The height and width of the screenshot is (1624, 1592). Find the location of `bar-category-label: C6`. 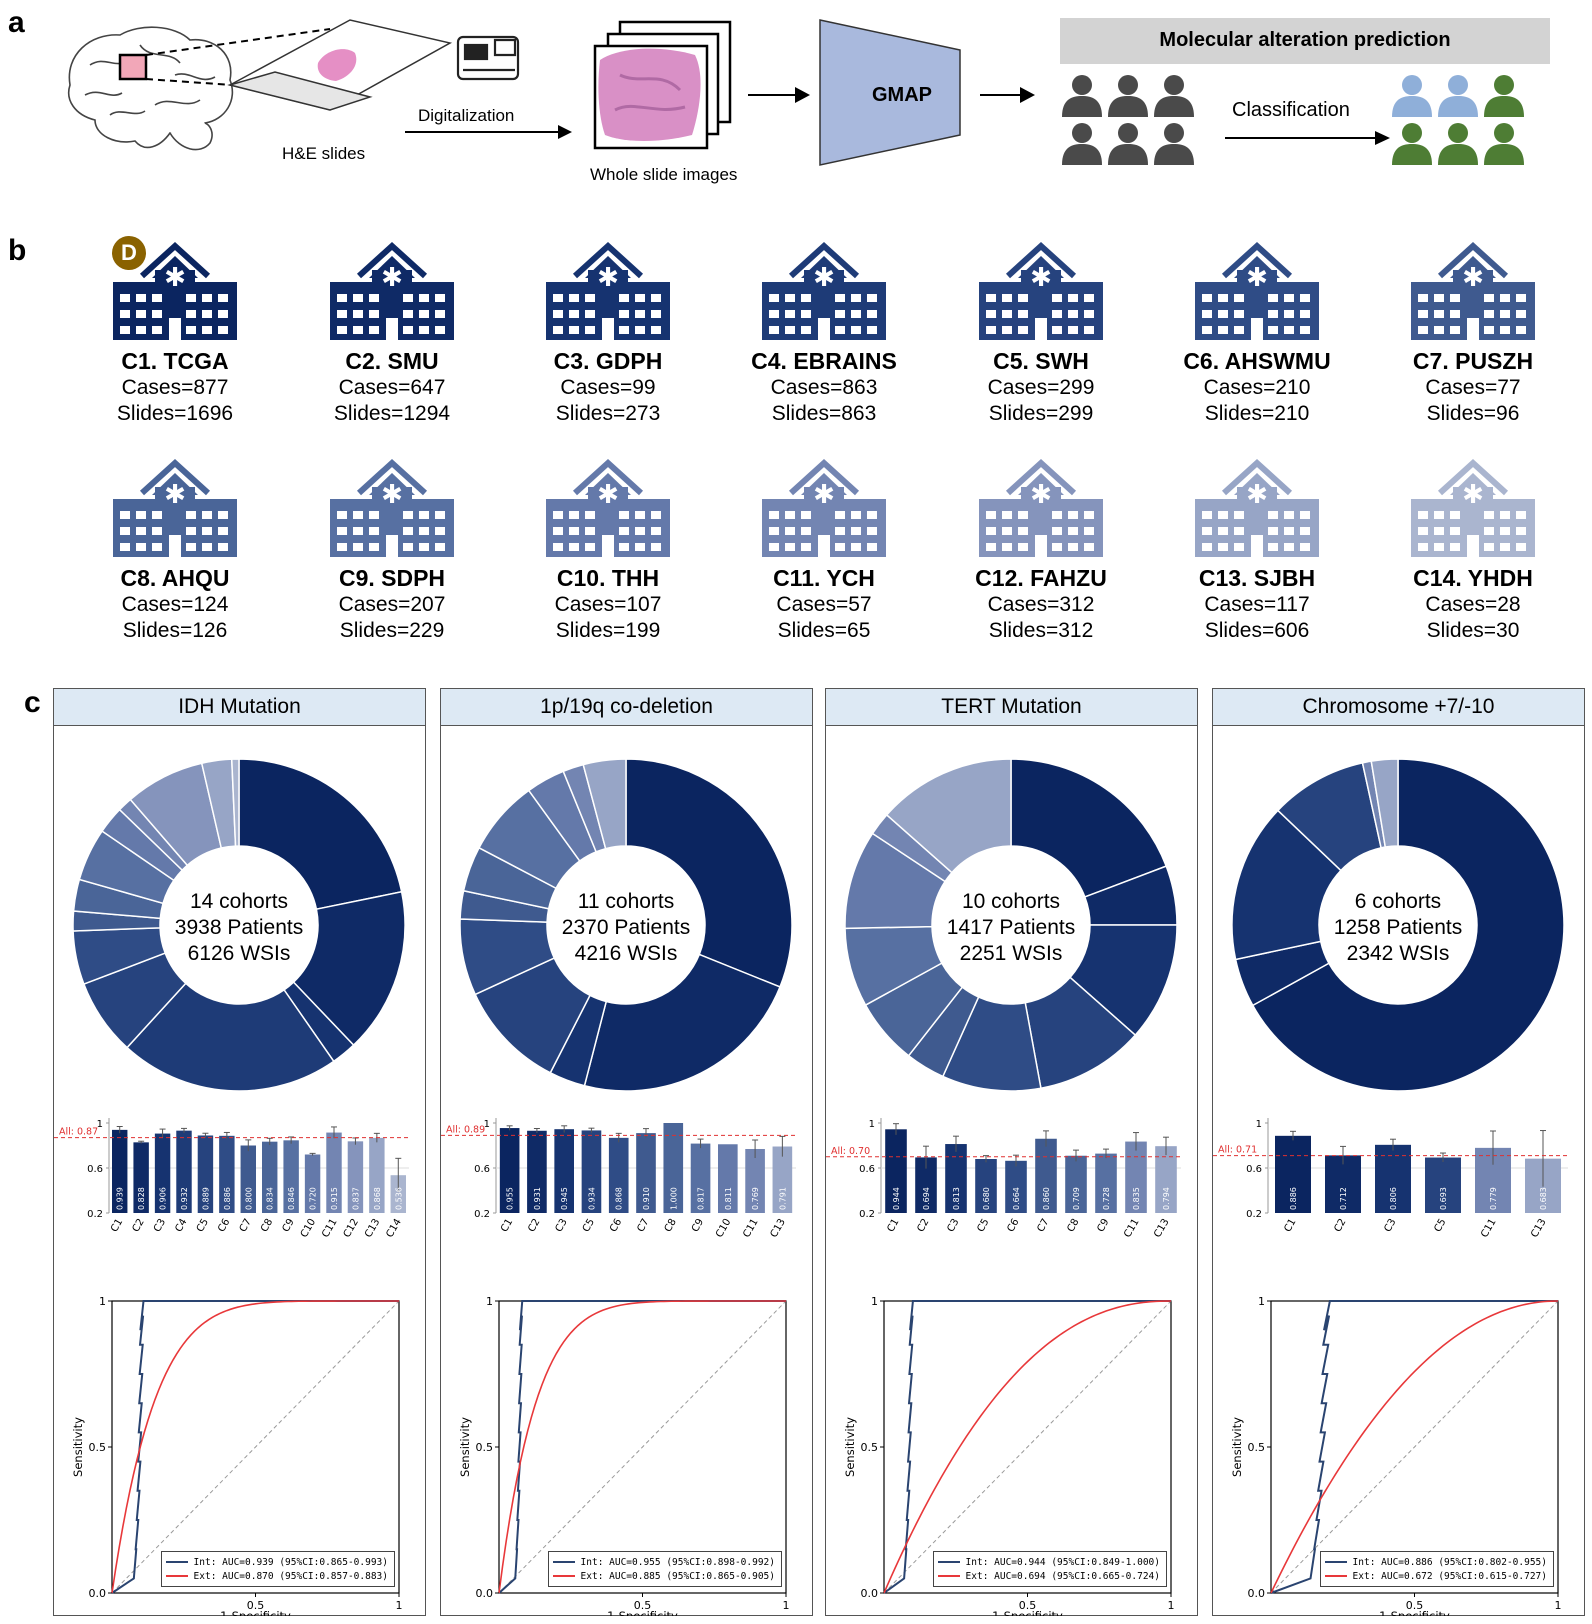

bar-category-label: C6 is located at coordinates (1013, 1225).